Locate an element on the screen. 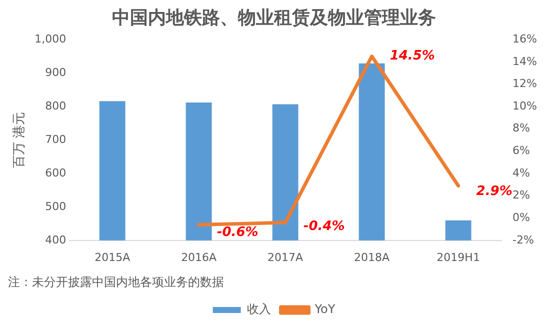 Image resolution: width=550 pixels, height=330 pixels. y2-tick-label: 14% is located at coordinates (525, 61).